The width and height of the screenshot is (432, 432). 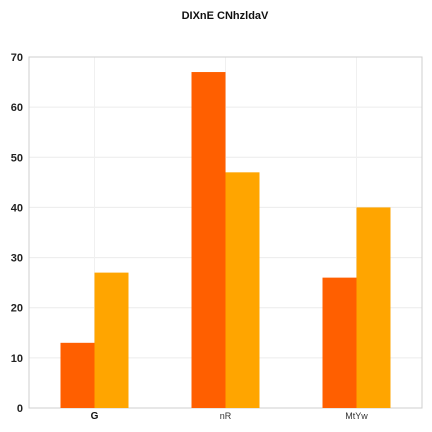 I want to click on y-tick-label: 70, so click(x=17, y=58).